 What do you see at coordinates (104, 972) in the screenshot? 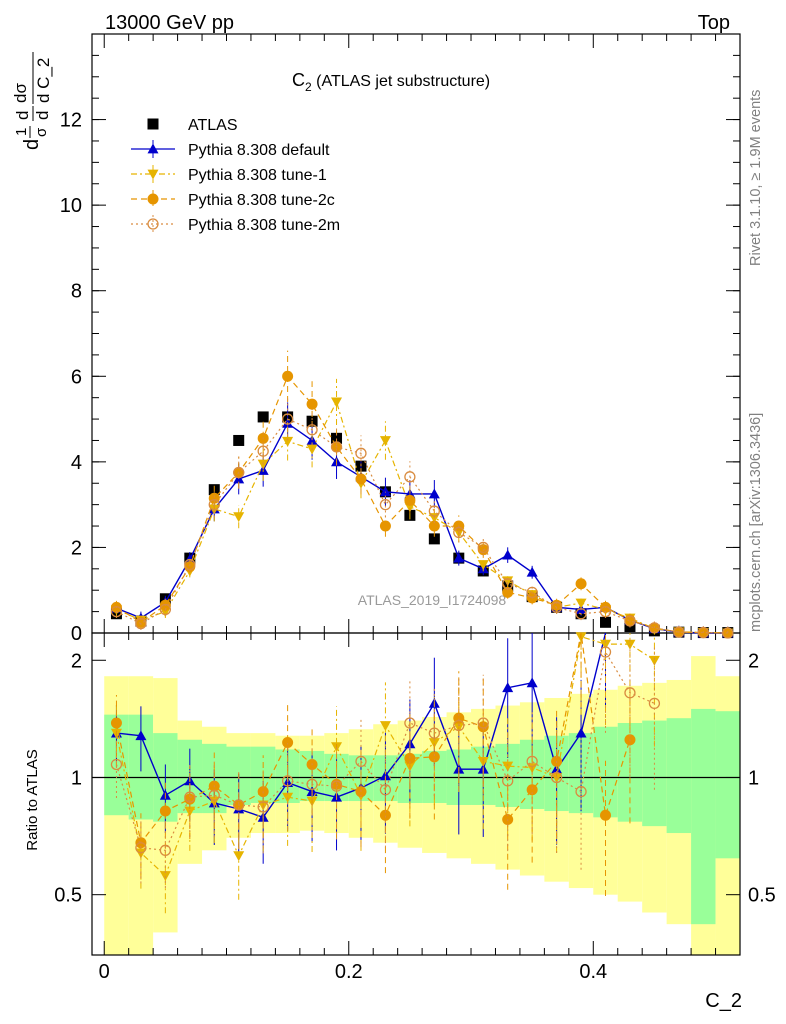
I see `x-tick-label: 0` at bounding box center [104, 972].